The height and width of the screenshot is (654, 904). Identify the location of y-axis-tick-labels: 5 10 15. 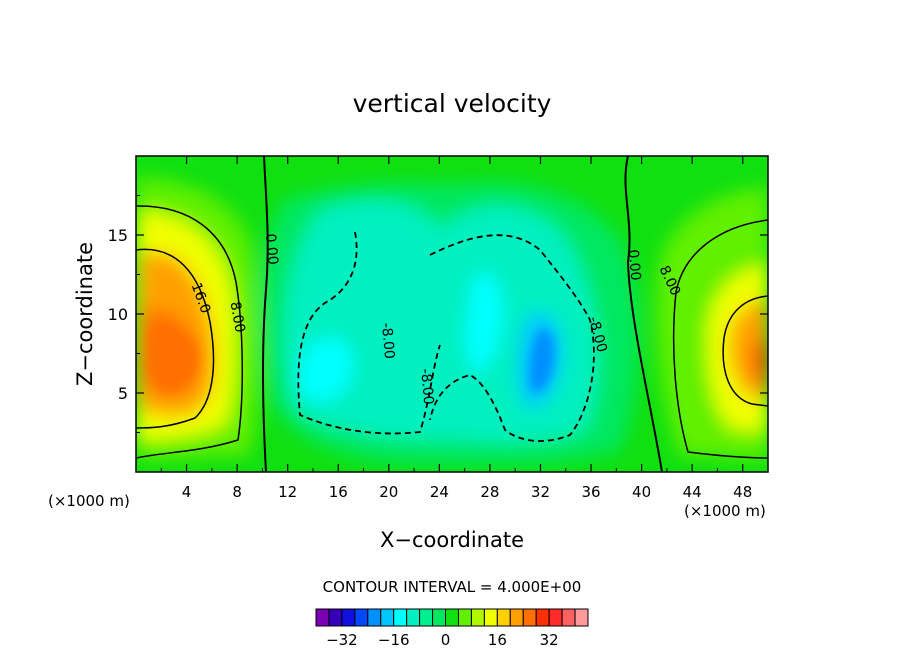
(118, 314).